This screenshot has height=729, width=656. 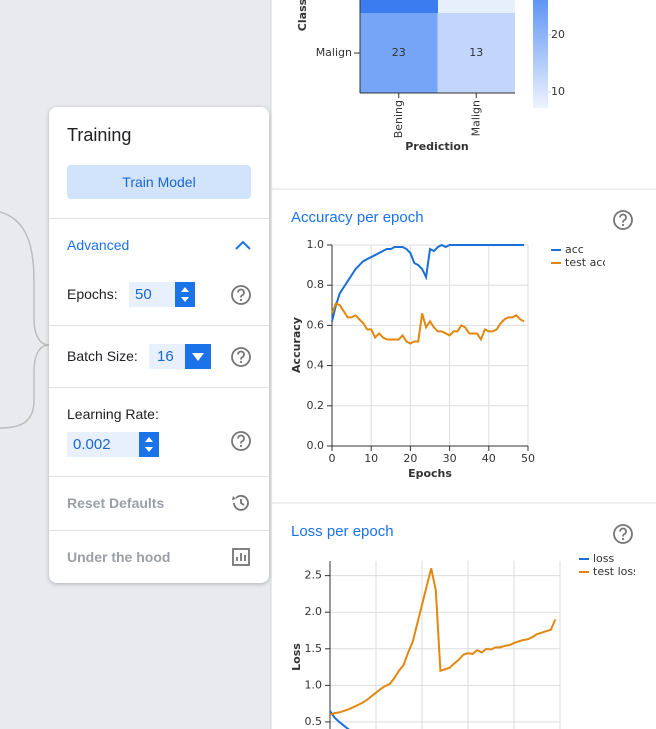 I want to click on x-tick-label: 0, so click(x=332, y=458).